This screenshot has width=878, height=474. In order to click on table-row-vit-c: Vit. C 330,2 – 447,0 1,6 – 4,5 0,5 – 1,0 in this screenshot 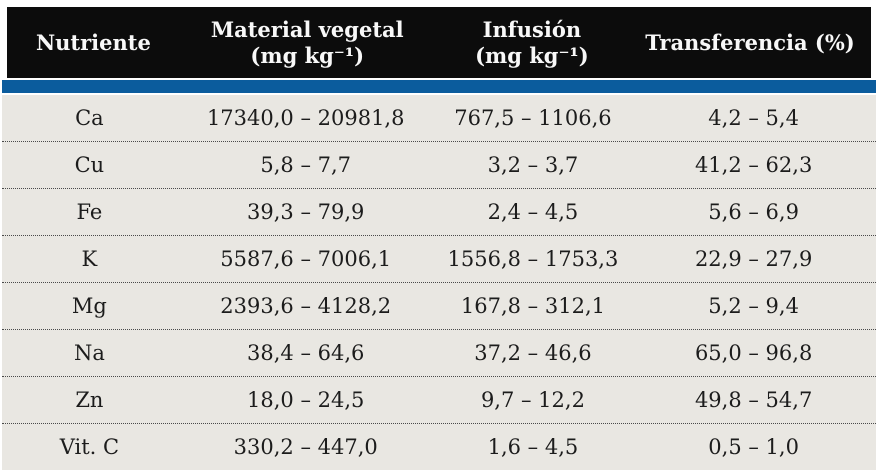, I will do `click(439, 446)`.